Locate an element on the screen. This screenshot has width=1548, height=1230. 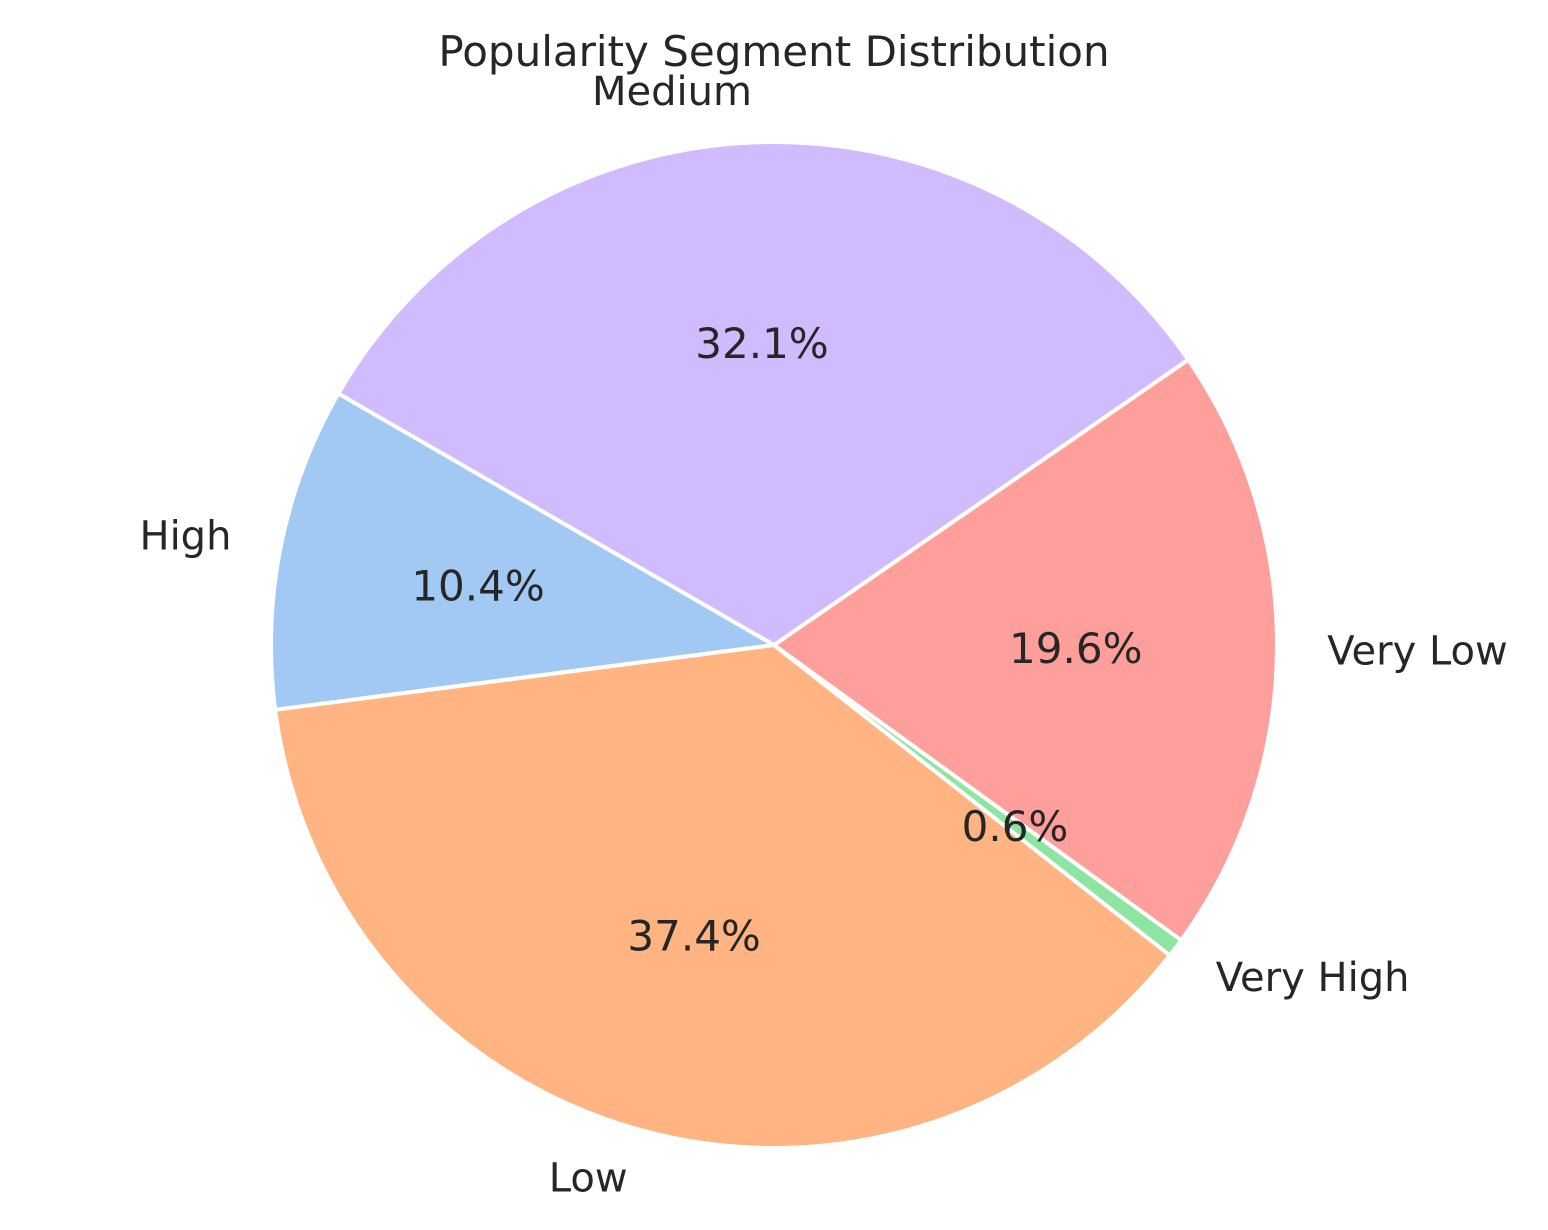
slice-label-low: Low is located at coordinates (588, 1179).